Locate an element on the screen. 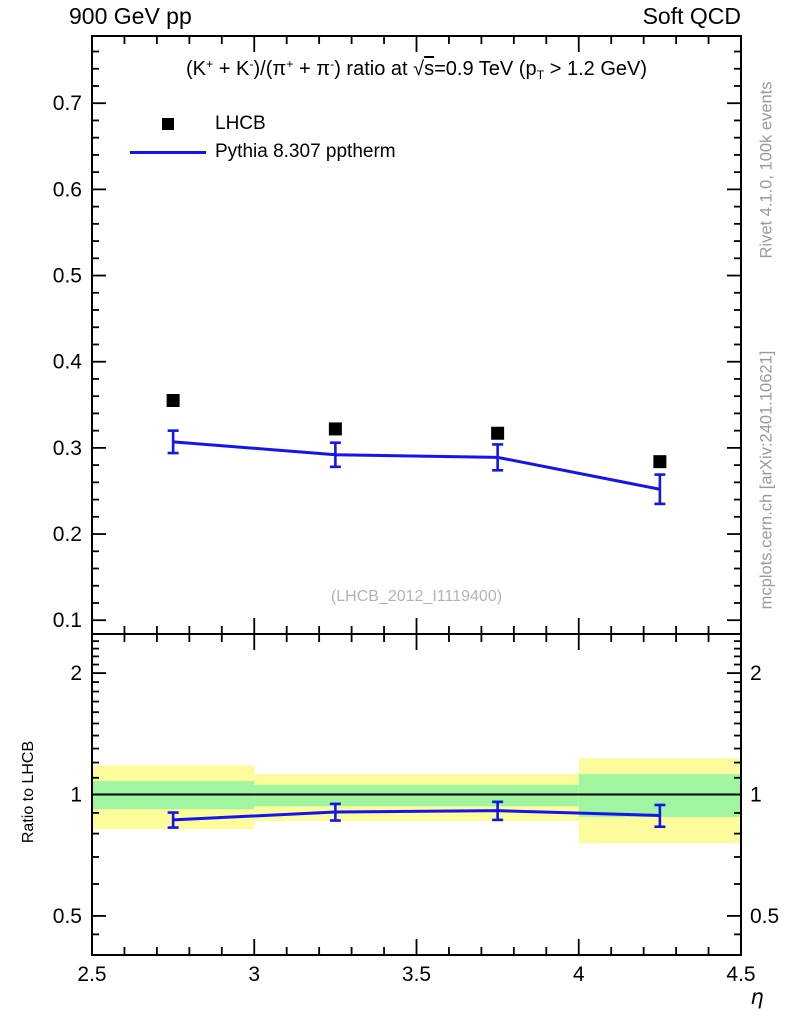 The height and width of the screenshot is (1024, 786). beam-energy-label: 900 GeV pp is located at coordinates (130, 16).